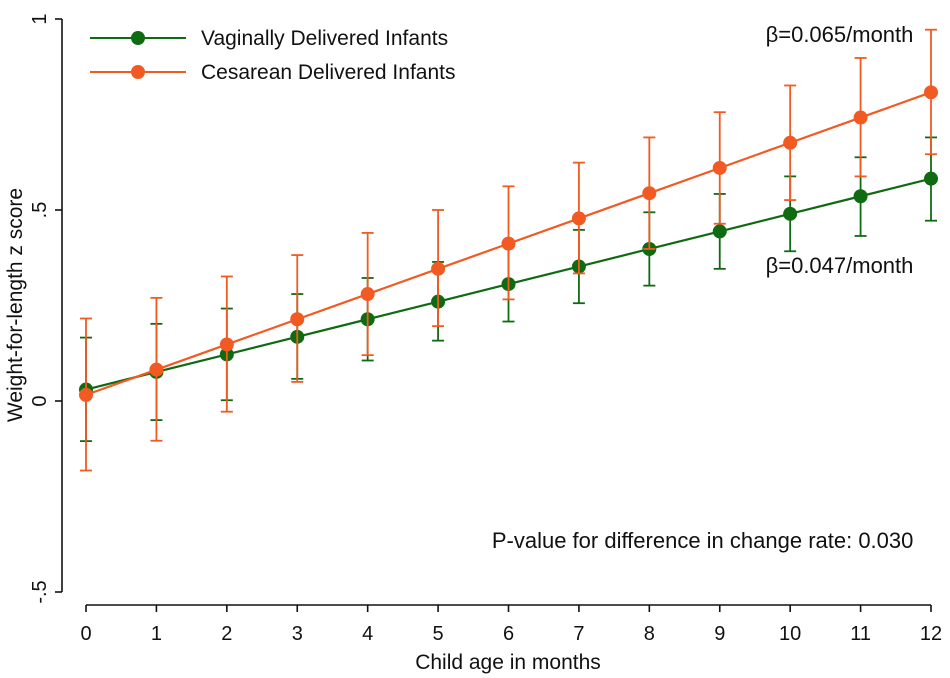  I want to click on legend-label-cesarean: Cesarean Delivered Infants, so click(328, 72).